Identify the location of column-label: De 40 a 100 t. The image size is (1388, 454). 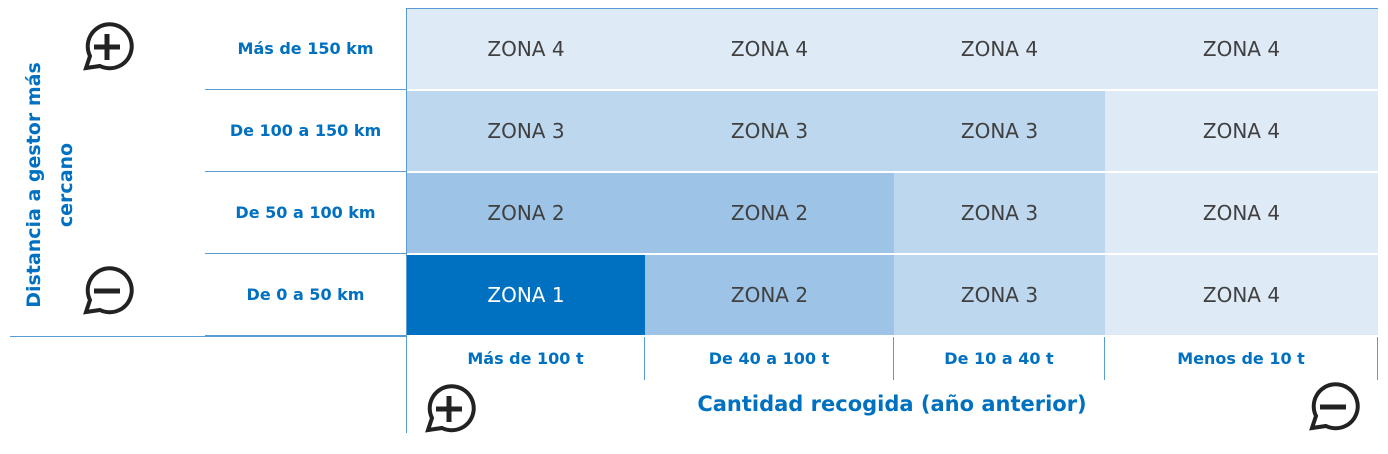
(769, 358).